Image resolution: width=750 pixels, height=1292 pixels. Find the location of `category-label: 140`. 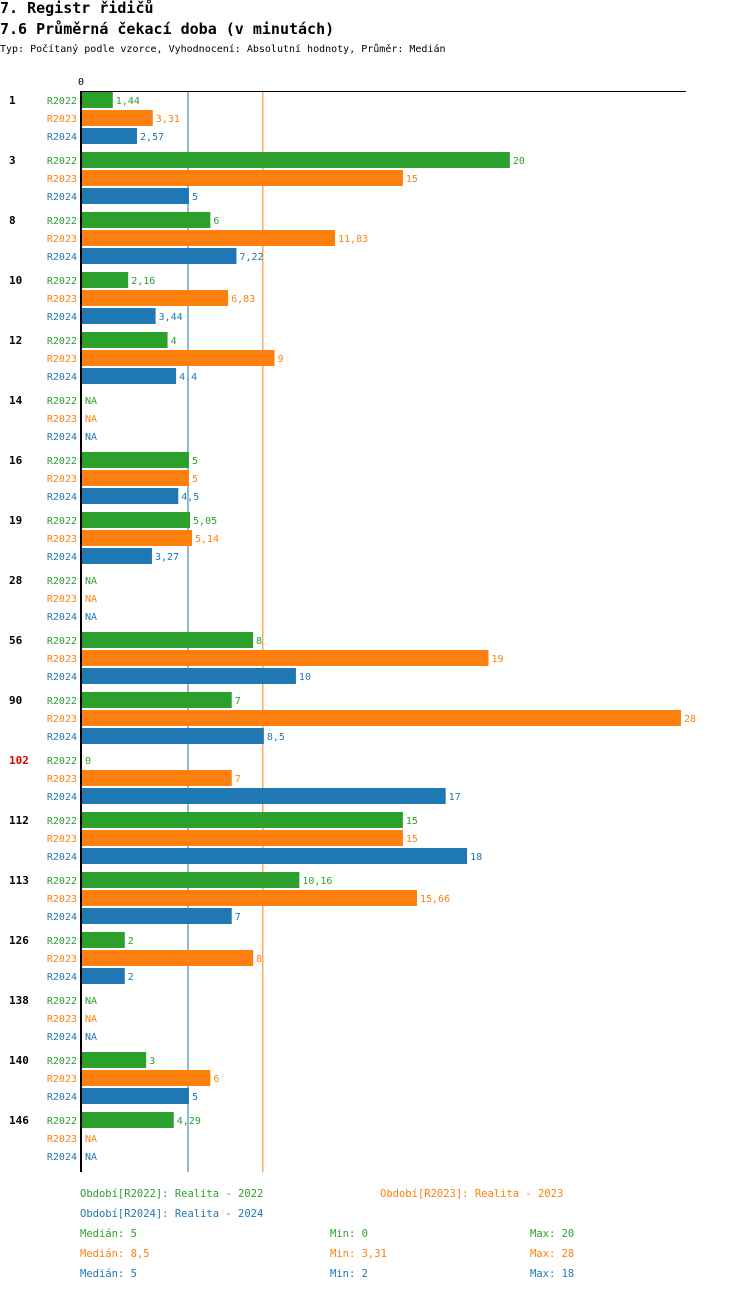

category-label: 140 is located at coordinates (19, 1060).